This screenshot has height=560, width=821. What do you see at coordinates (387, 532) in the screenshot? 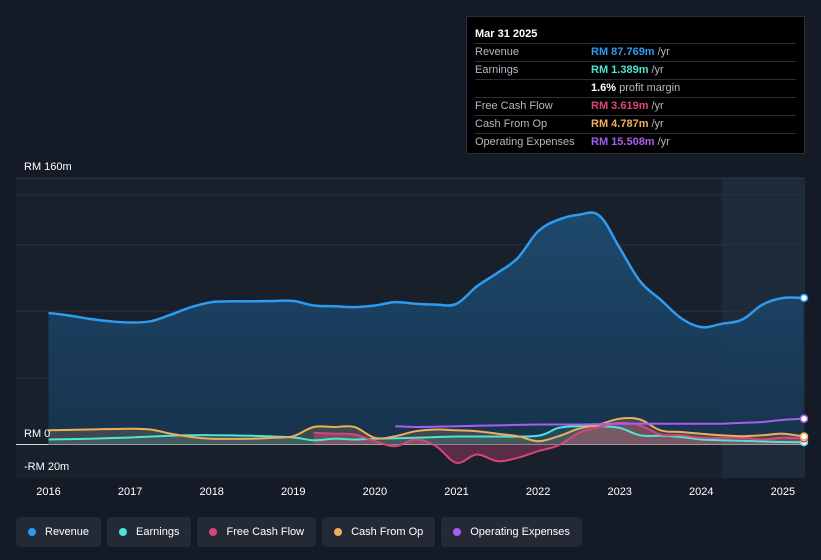
I see `legend-label: Cash From Op` at bounding box center [387, 532].